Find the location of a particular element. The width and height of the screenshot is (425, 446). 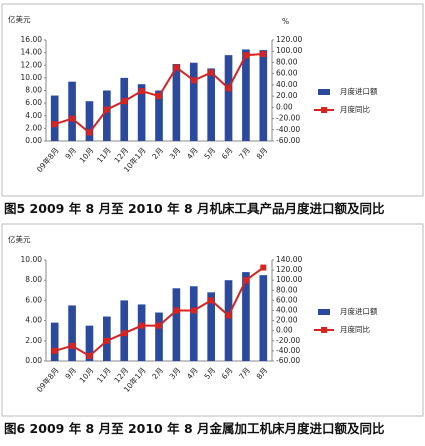

y2-axis-label: % is located at coordinates (285, 21).